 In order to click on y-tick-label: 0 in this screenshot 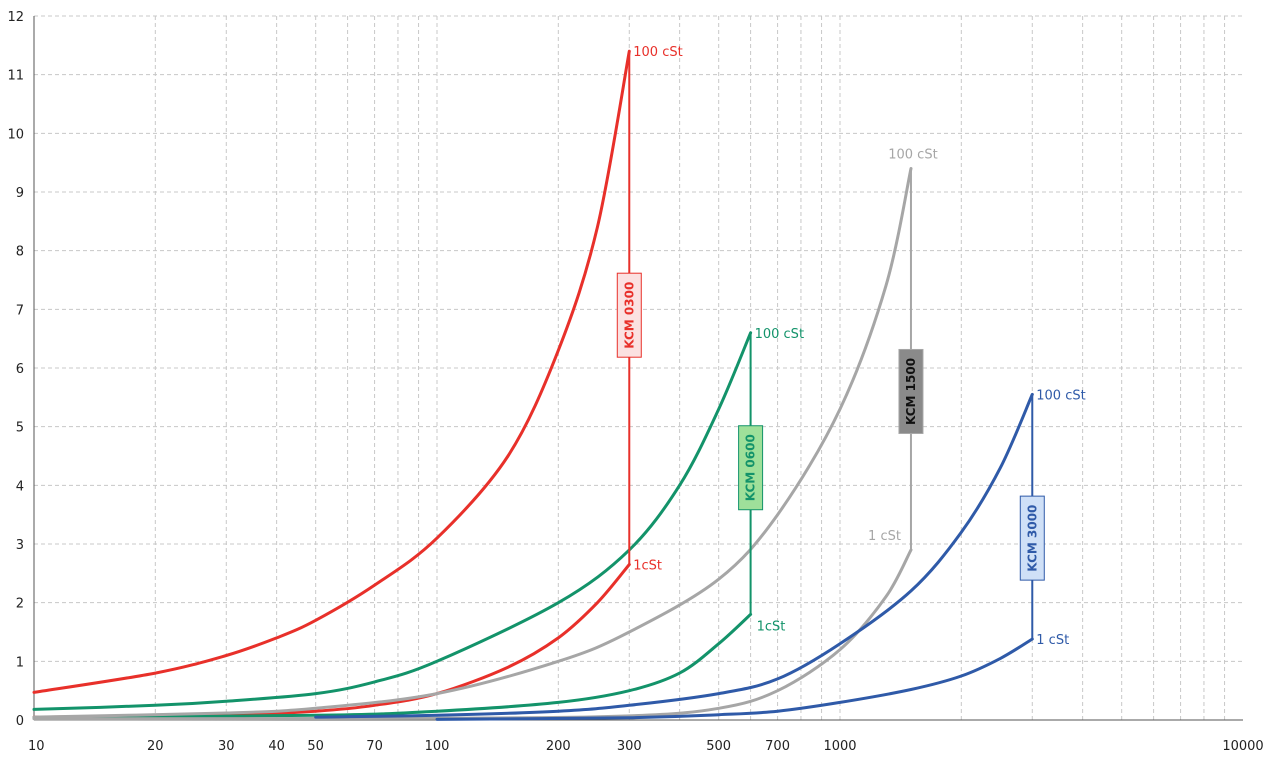, I will do `click(20, 721)`.